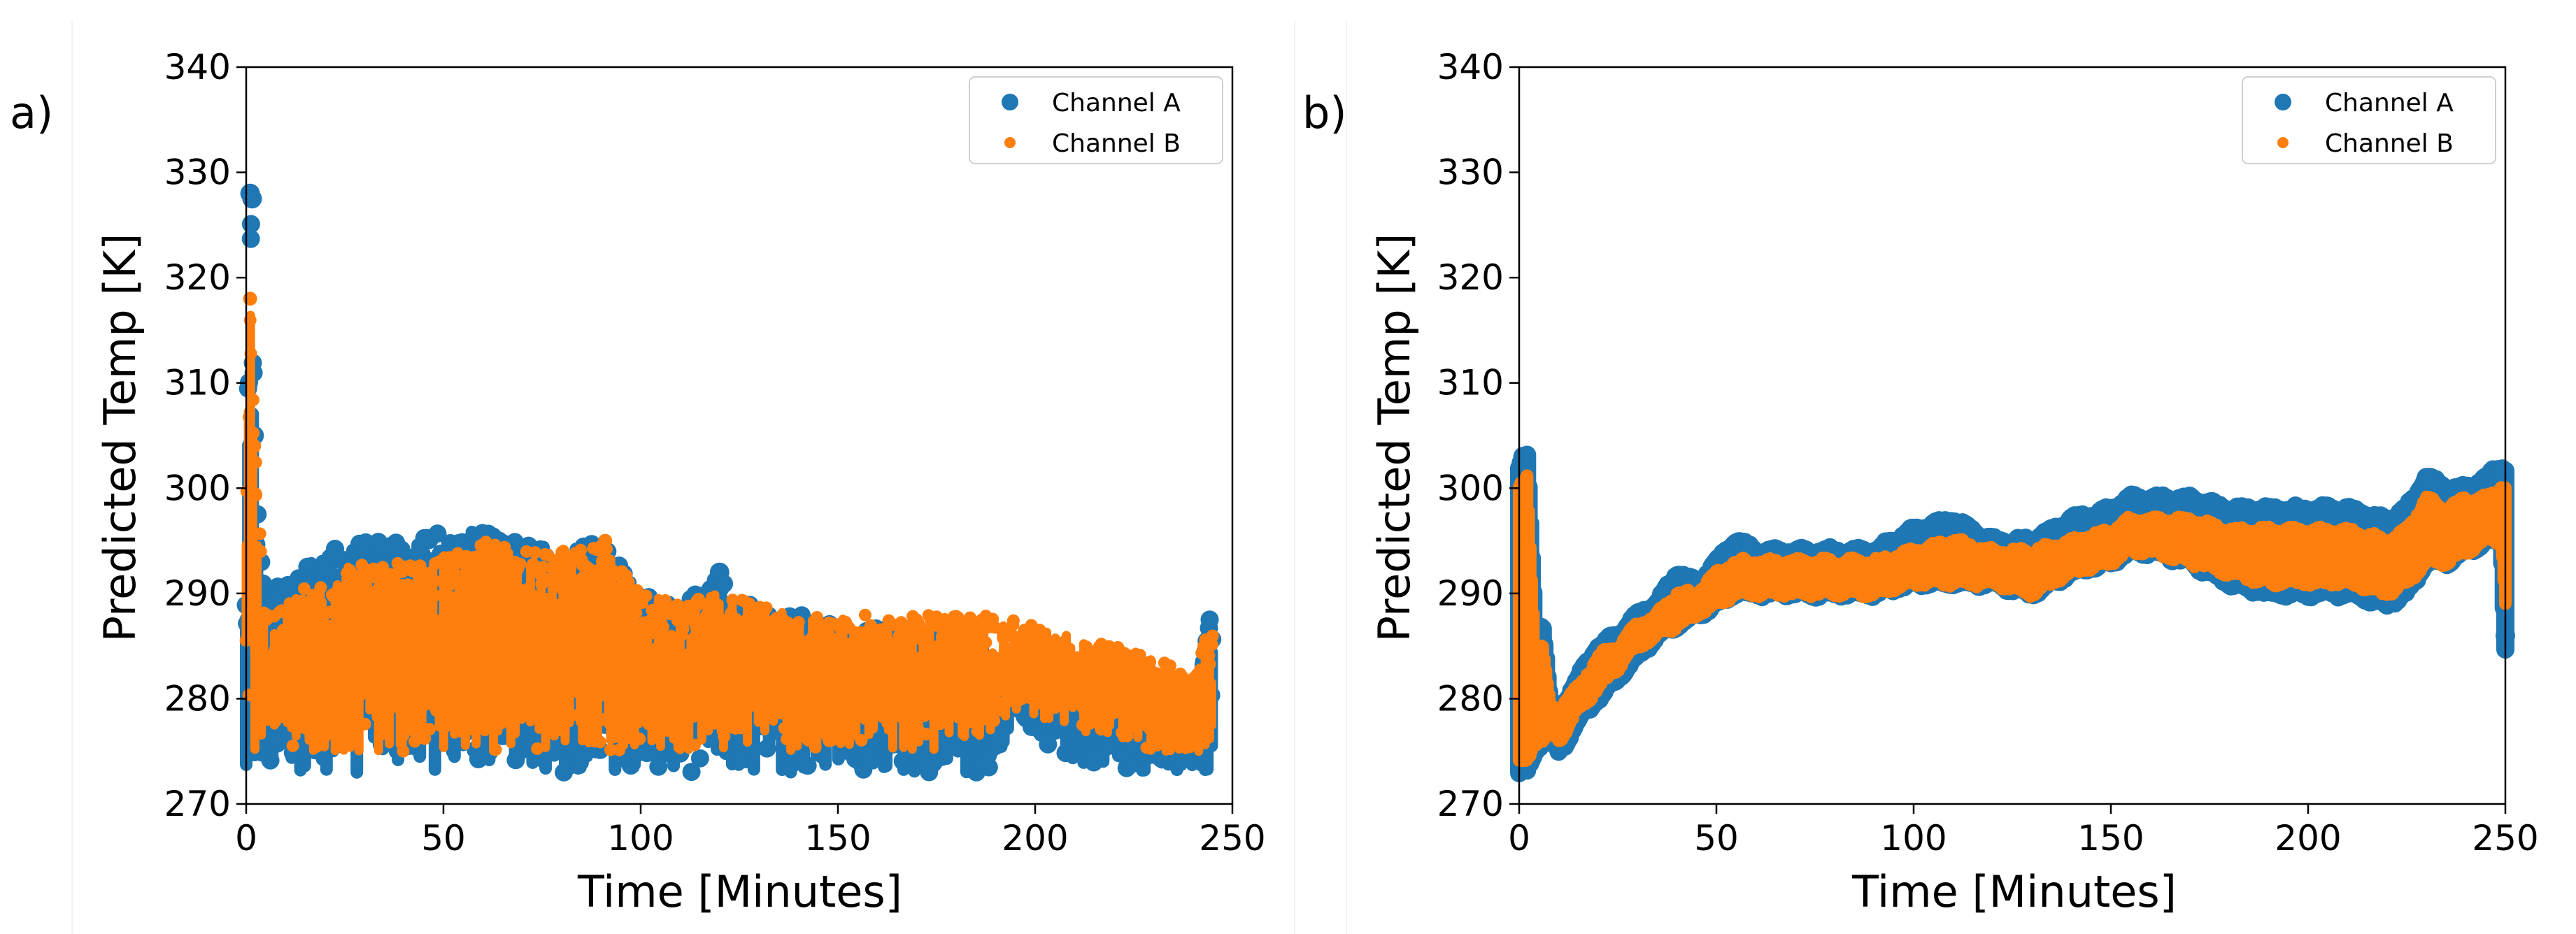 Image resolution: width=2576 pixels, height=934 pixels. I want to click on panel-a-x-axis-label: Time [Minutes], so click(739, 891).